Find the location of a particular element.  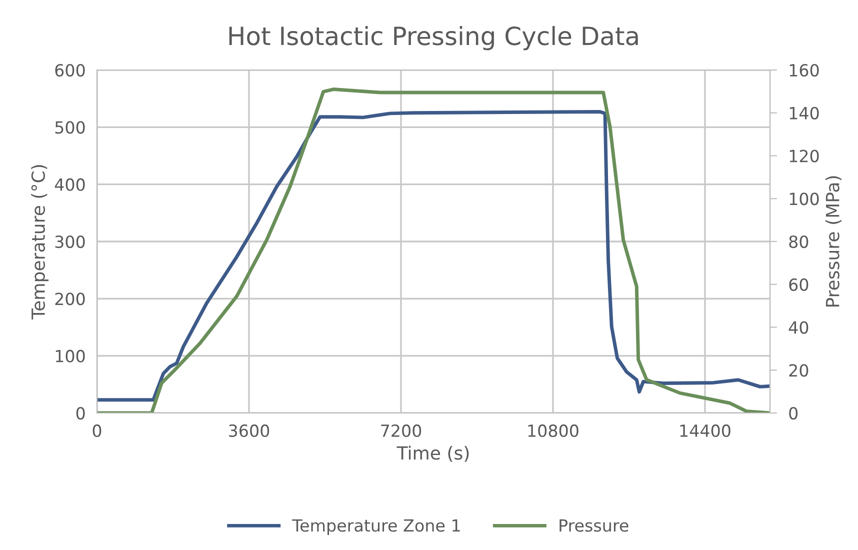

y2-tick-label: 100 is located at coordinates (804, 199).